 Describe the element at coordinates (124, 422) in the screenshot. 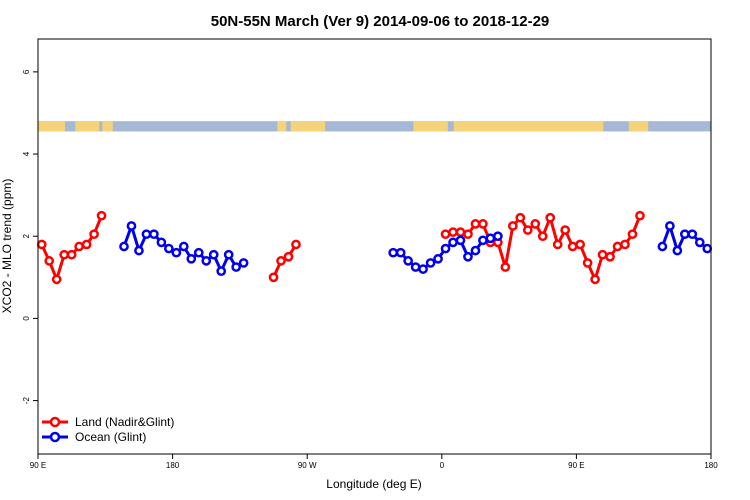

I see `legend-label-land: Land (Nadir&Glint)` at that location.